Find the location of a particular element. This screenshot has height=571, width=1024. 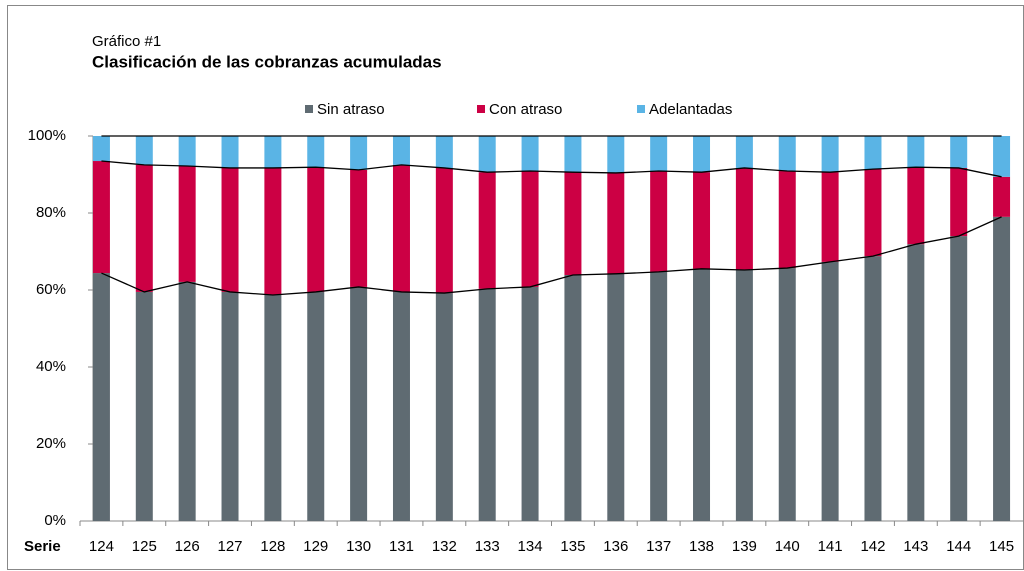

x-tick-label: 130 is located at coordinates (358, 546).